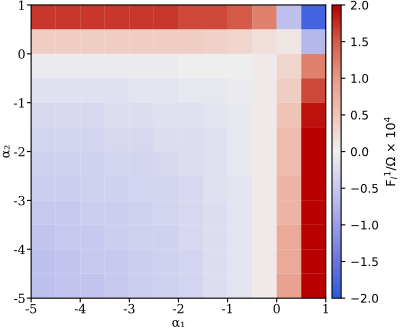  I want to click on y-tick-label: -4, so click(19, 249).